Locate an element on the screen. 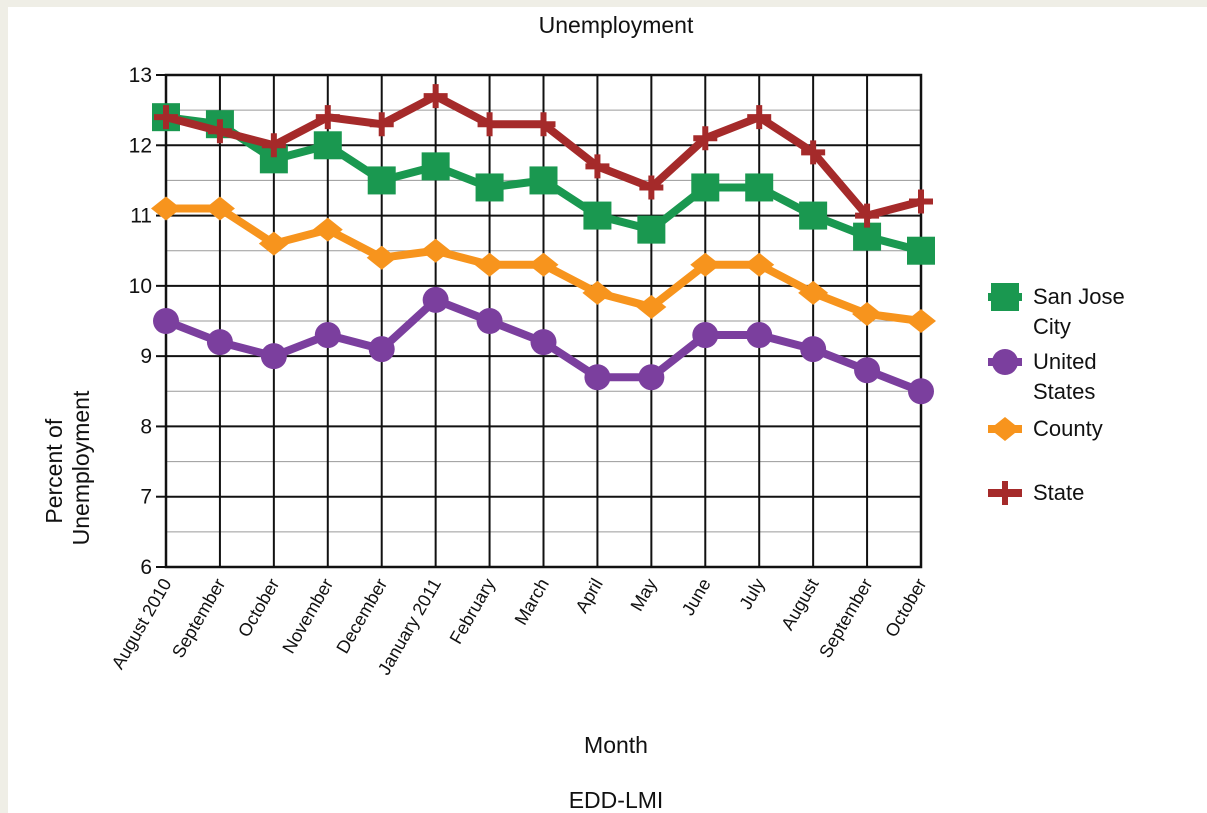  legend-item-county: County is located at coordinates (1045, 428).